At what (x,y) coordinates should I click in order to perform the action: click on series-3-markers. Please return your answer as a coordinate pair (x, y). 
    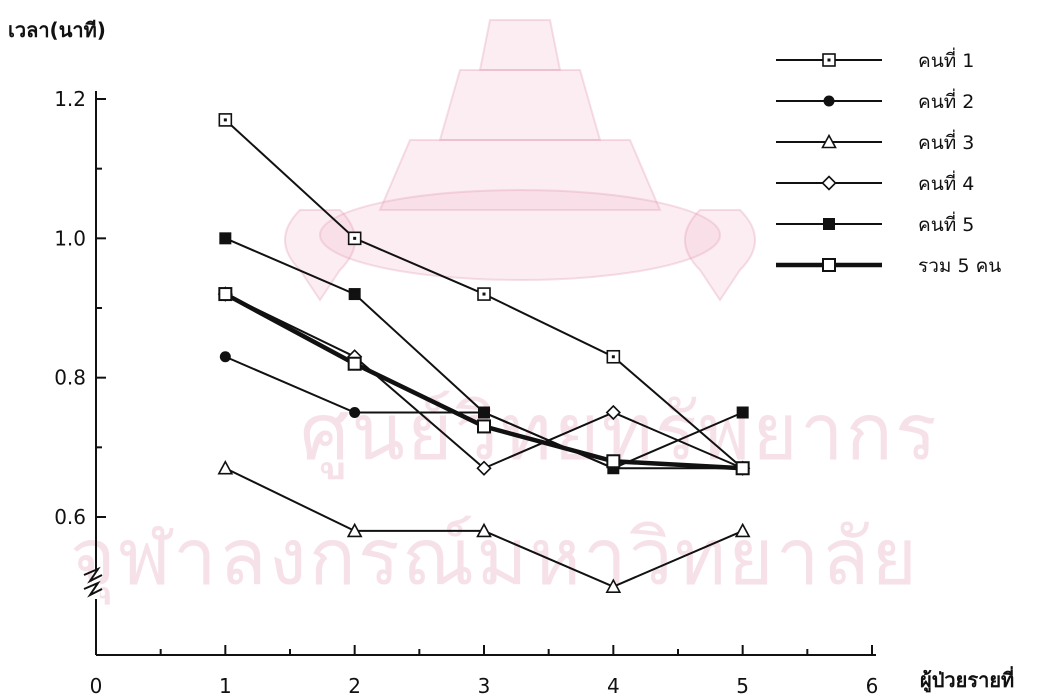
    Looking at the image, I should click on (484, 526).